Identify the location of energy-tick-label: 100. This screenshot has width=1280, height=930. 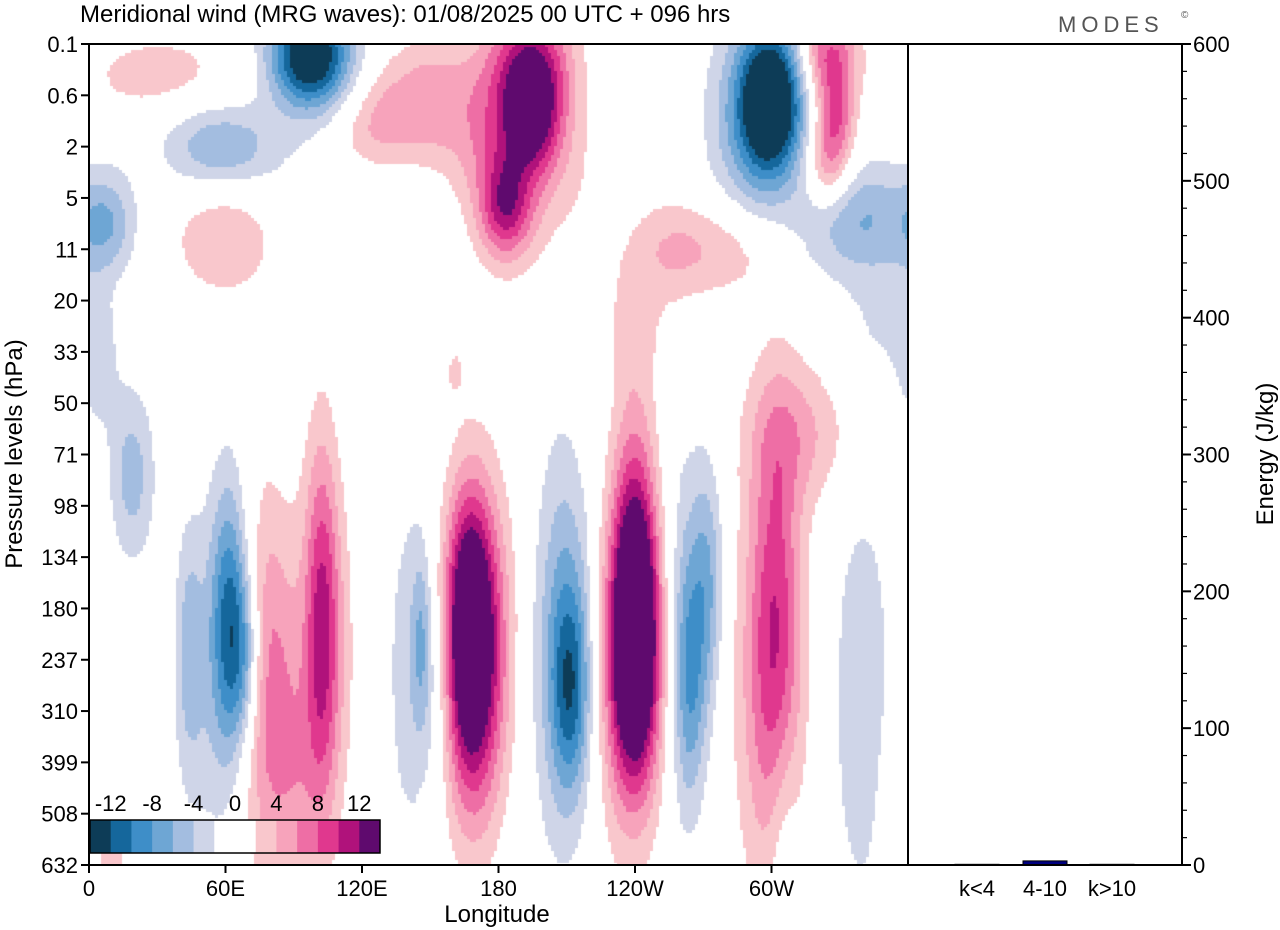
(1211, 728).